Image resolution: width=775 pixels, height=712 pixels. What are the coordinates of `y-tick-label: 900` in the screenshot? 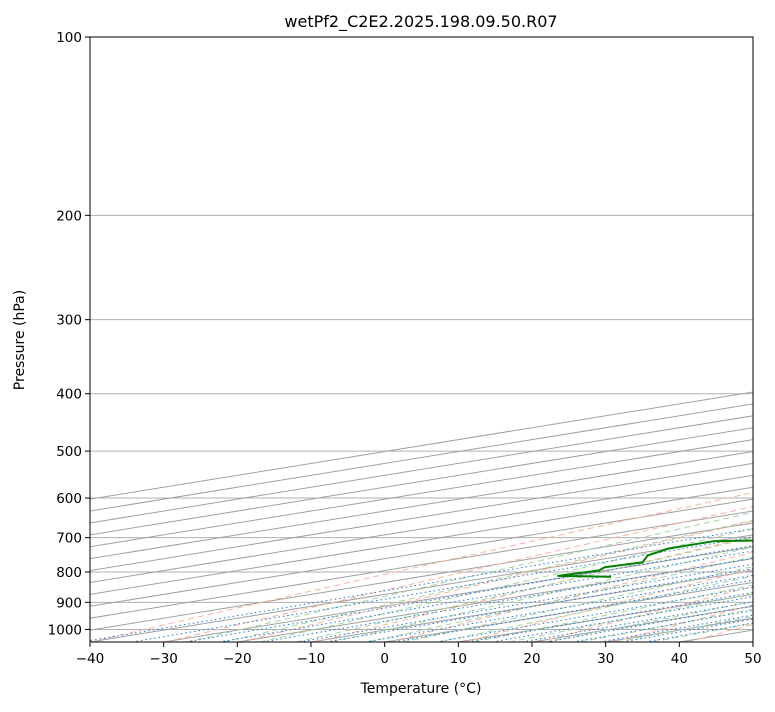 It's located at (69, 603).